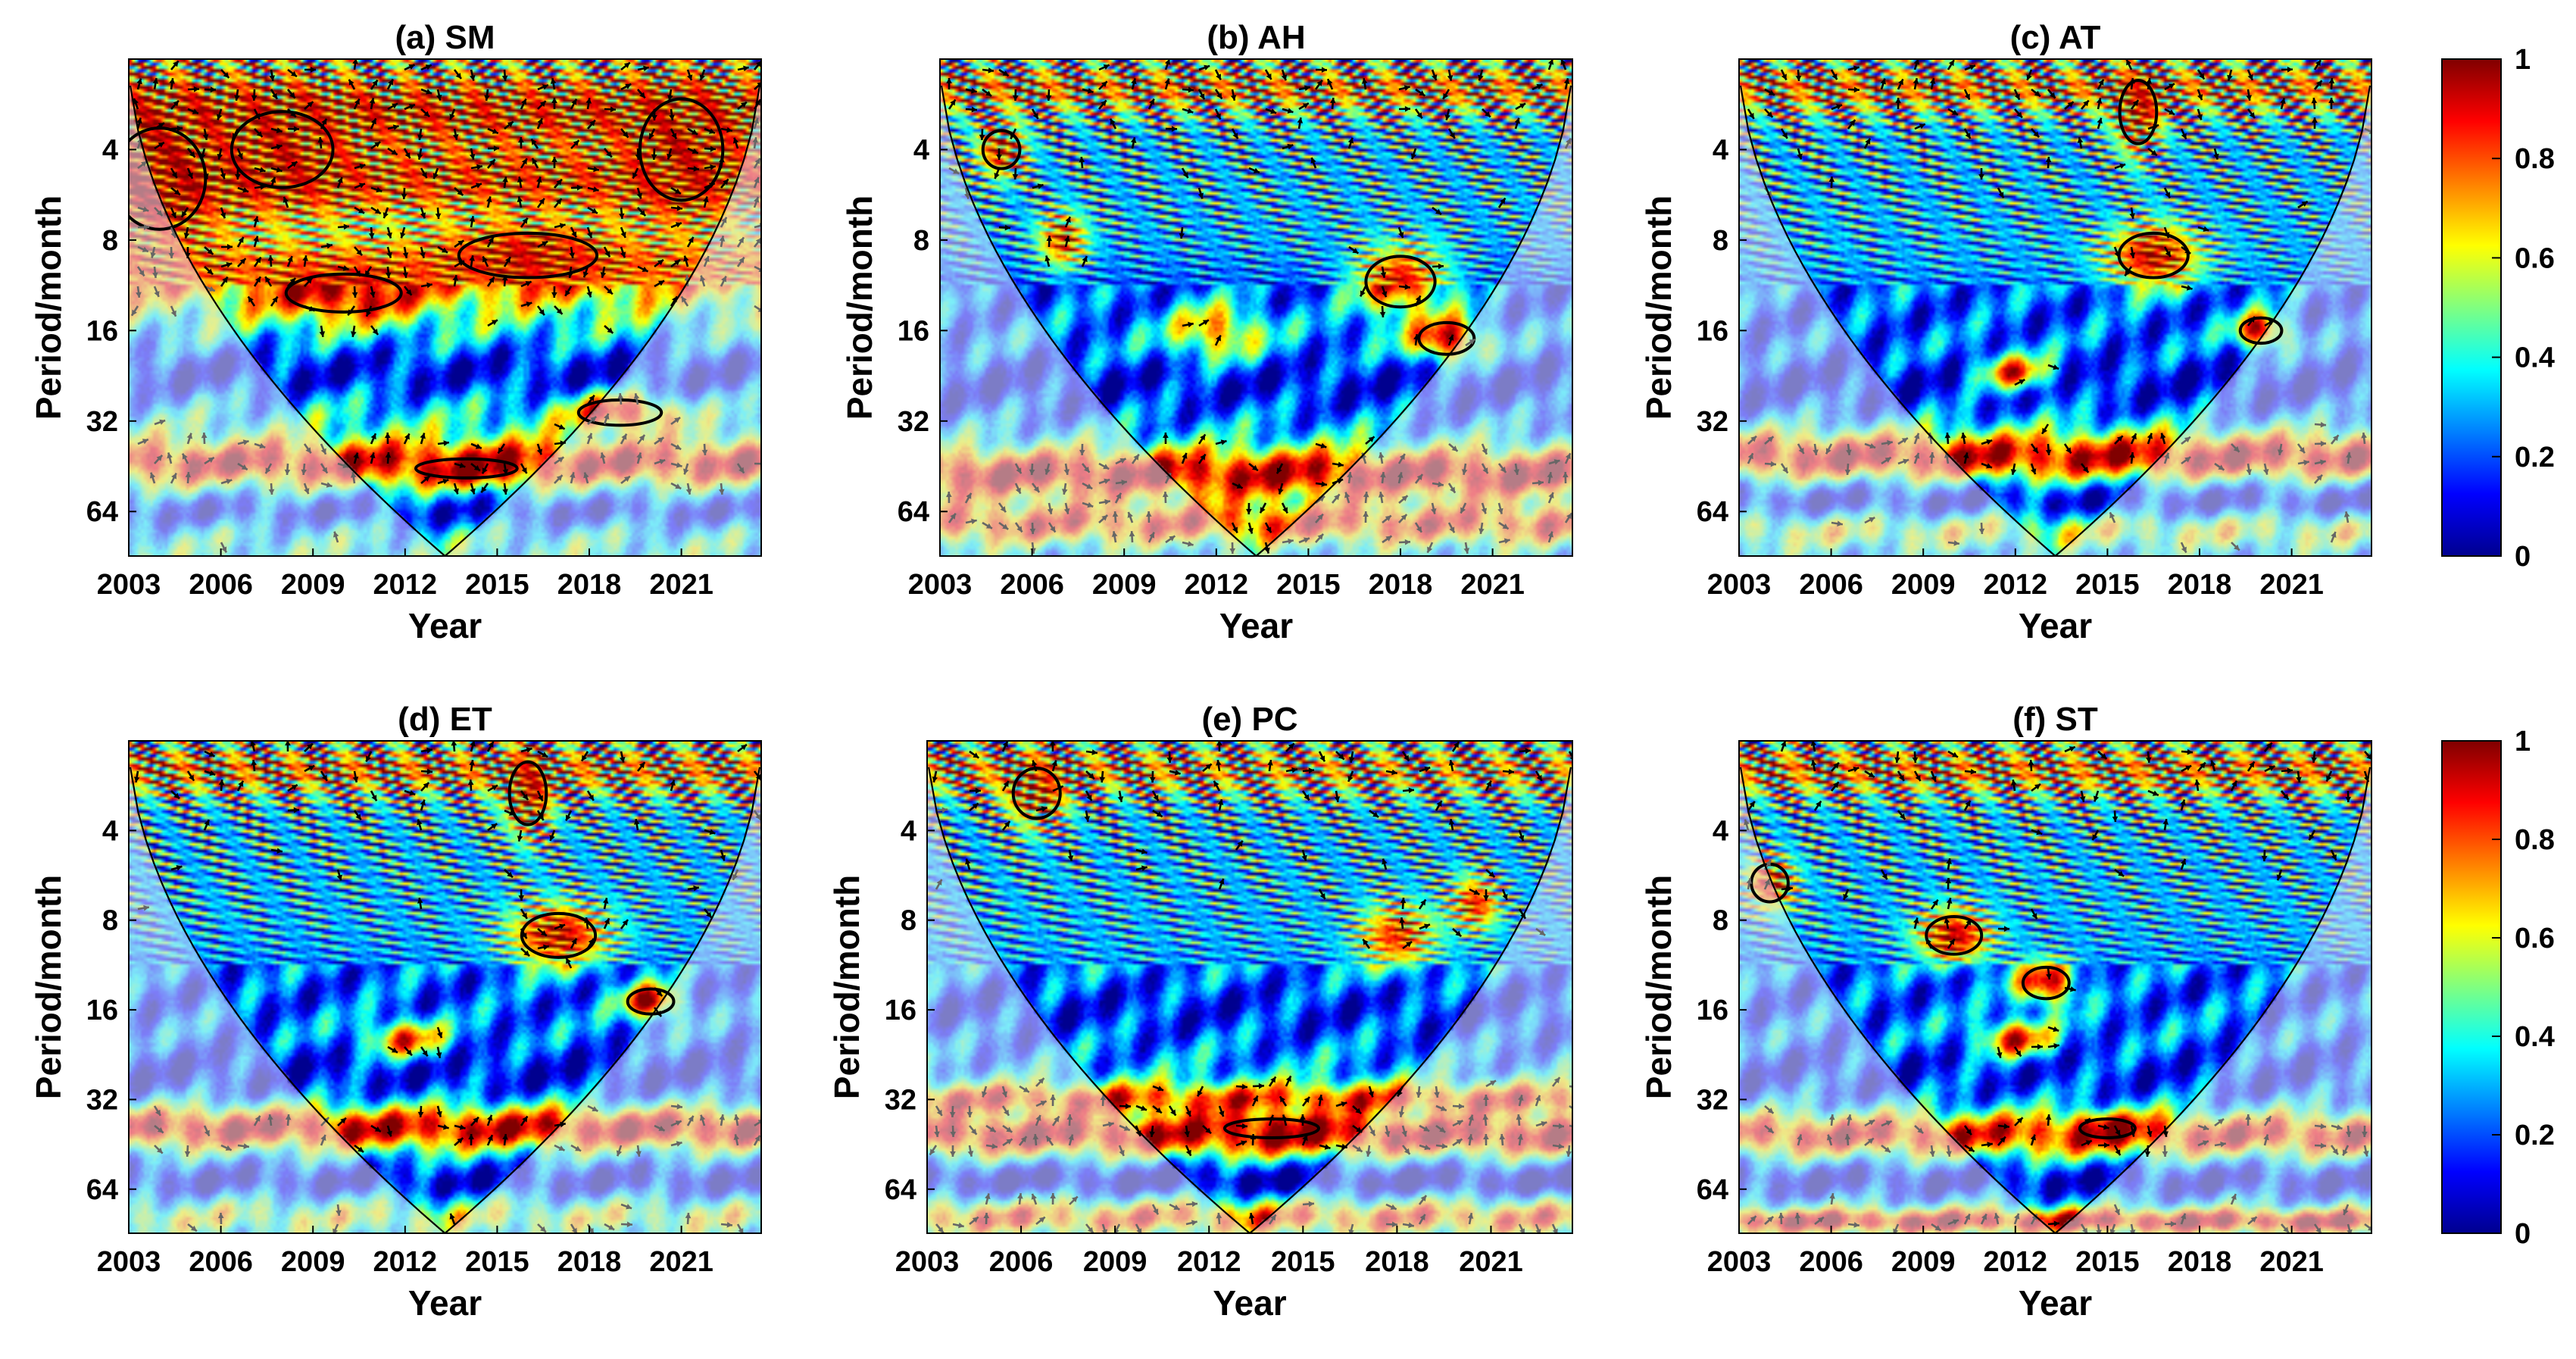  Describe the element at coordinates (758, 268) in the screenshot. I see `phase-arrow` at that location.